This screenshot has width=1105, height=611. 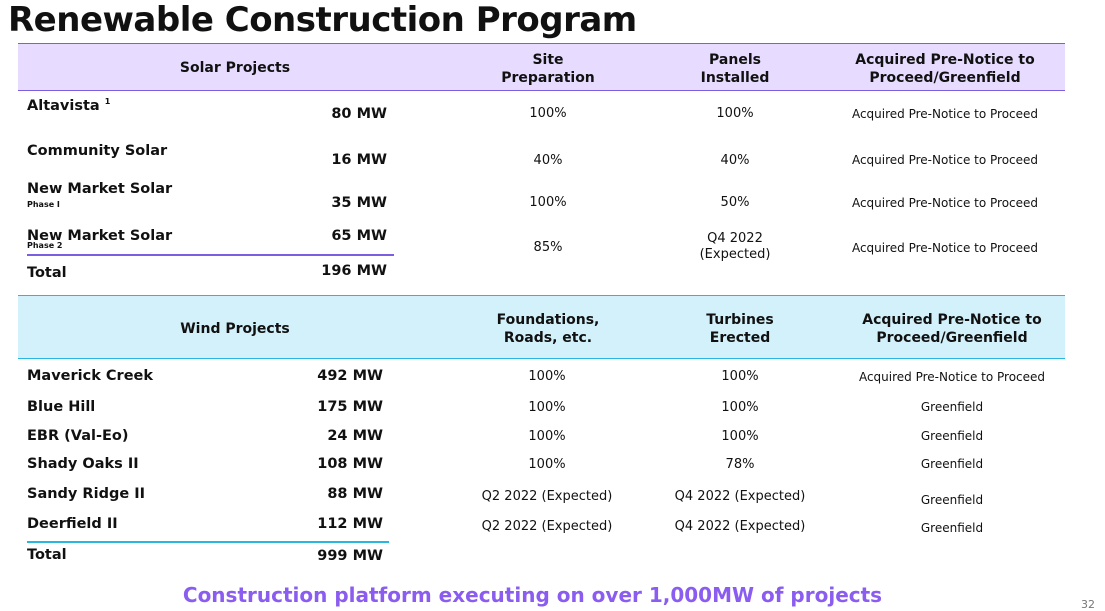 I want to click on name-text: Altavista, so click(x=63, y=105).